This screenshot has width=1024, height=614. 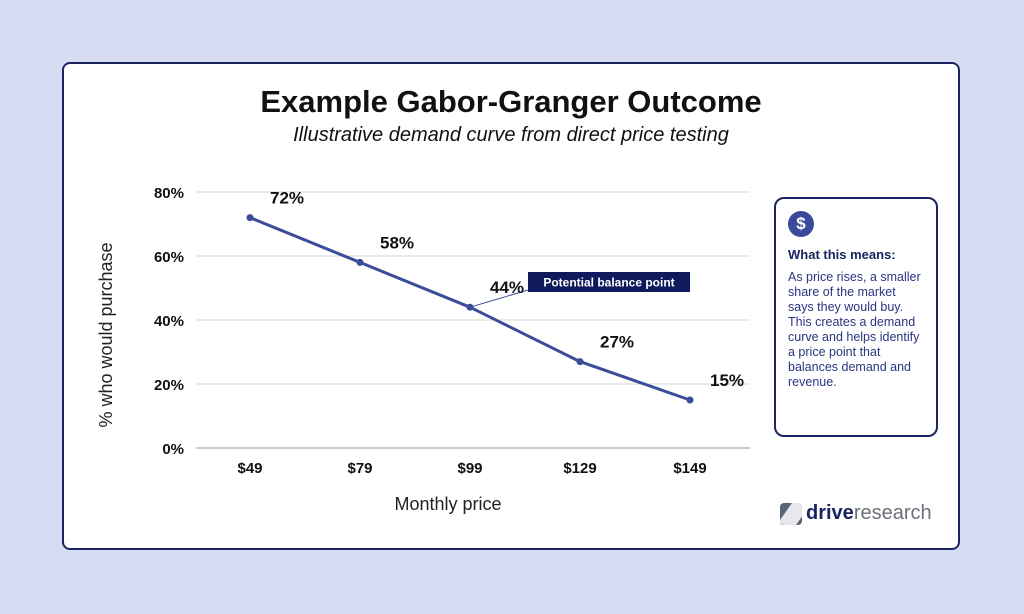 What do you see at coordinates (169, 321) in the screenshot?
I see `y-tick-label: 40%` at bounding box center [169, 321].